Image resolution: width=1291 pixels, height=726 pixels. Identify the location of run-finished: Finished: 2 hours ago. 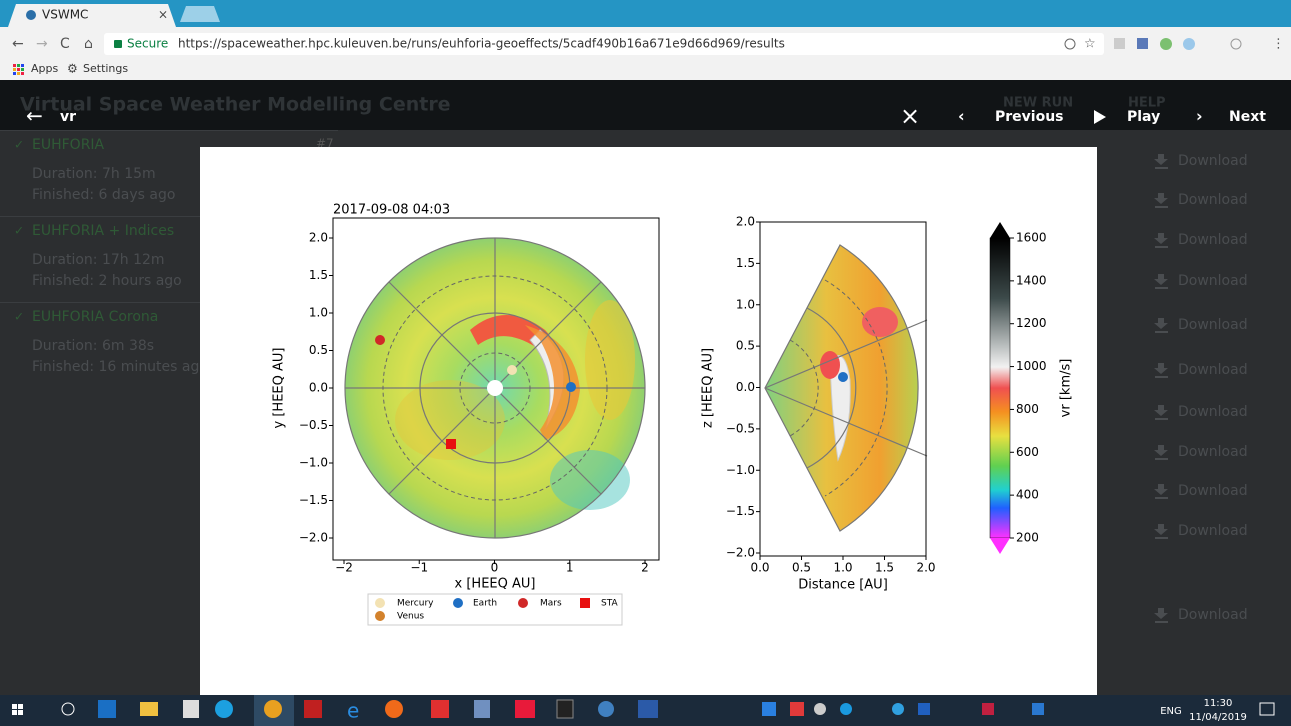
(107, 281).